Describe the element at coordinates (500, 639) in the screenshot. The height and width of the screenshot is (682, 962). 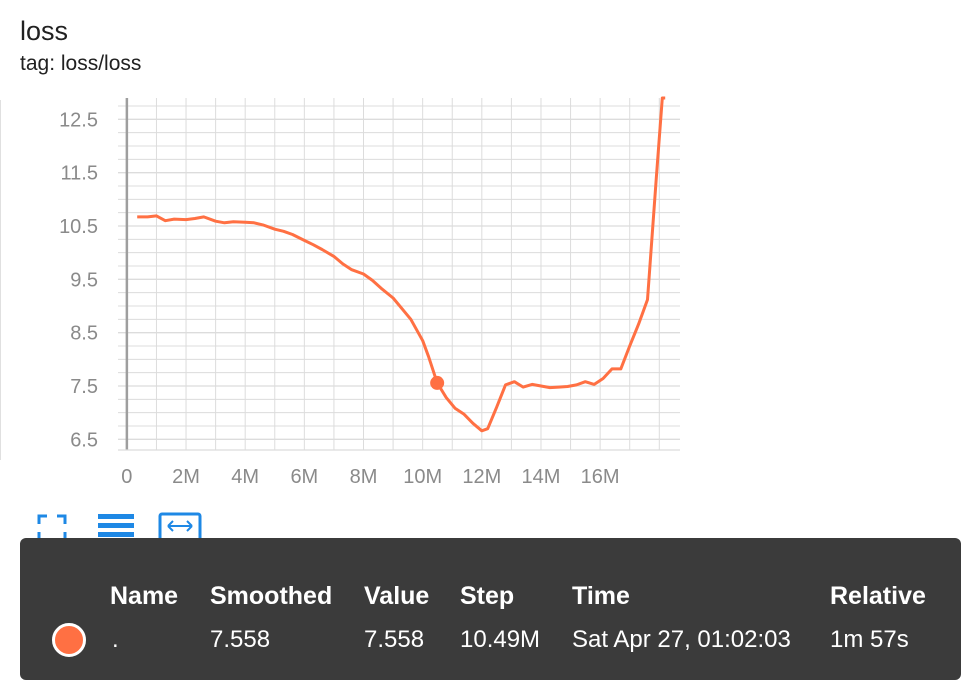
I see `cell-step: 10.49M` at that location.